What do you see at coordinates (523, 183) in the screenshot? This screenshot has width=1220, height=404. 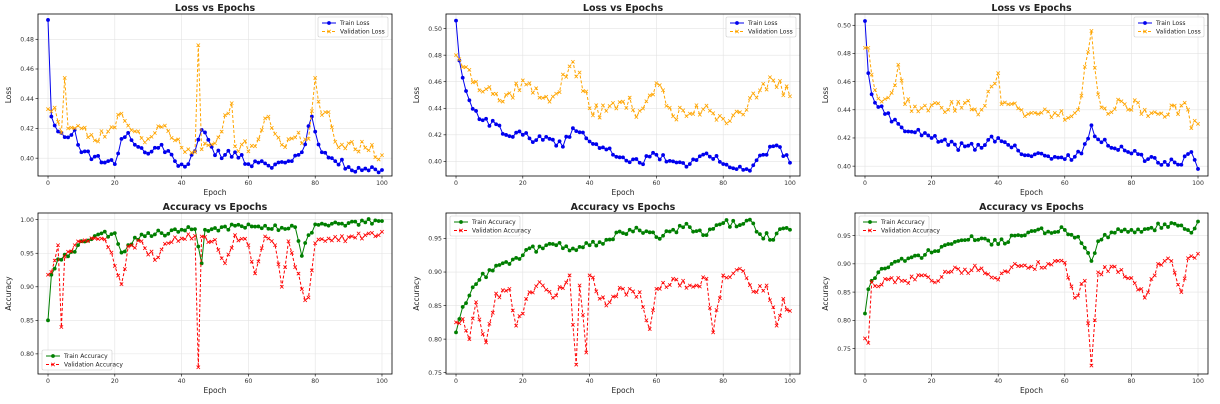 I see `x-tick-label: 20` at bounding box center [523, 183].